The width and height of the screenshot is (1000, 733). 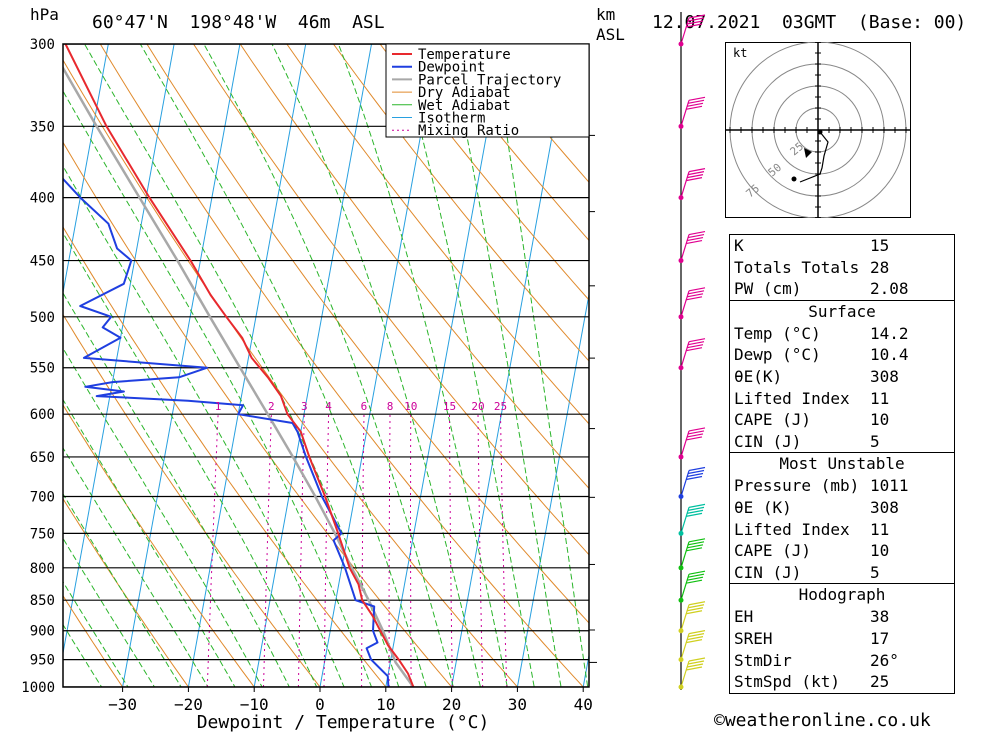 What do you see at coordinates (517, 704) in the screenshot?
I see `temperature-tick-label: 30` at bounding box center [517, 704].